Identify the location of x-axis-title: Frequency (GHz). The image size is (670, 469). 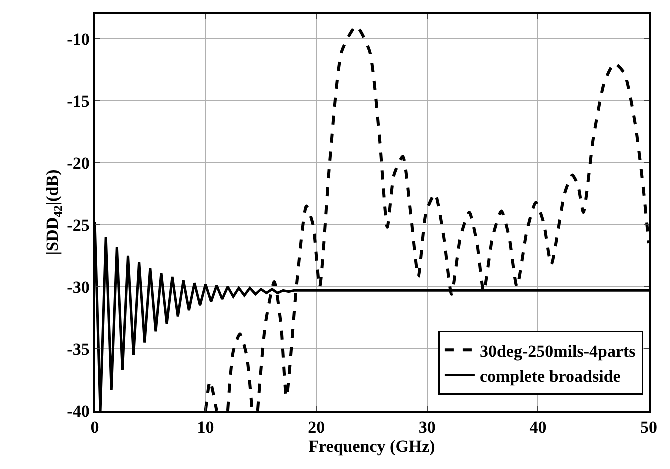
(372, 446).